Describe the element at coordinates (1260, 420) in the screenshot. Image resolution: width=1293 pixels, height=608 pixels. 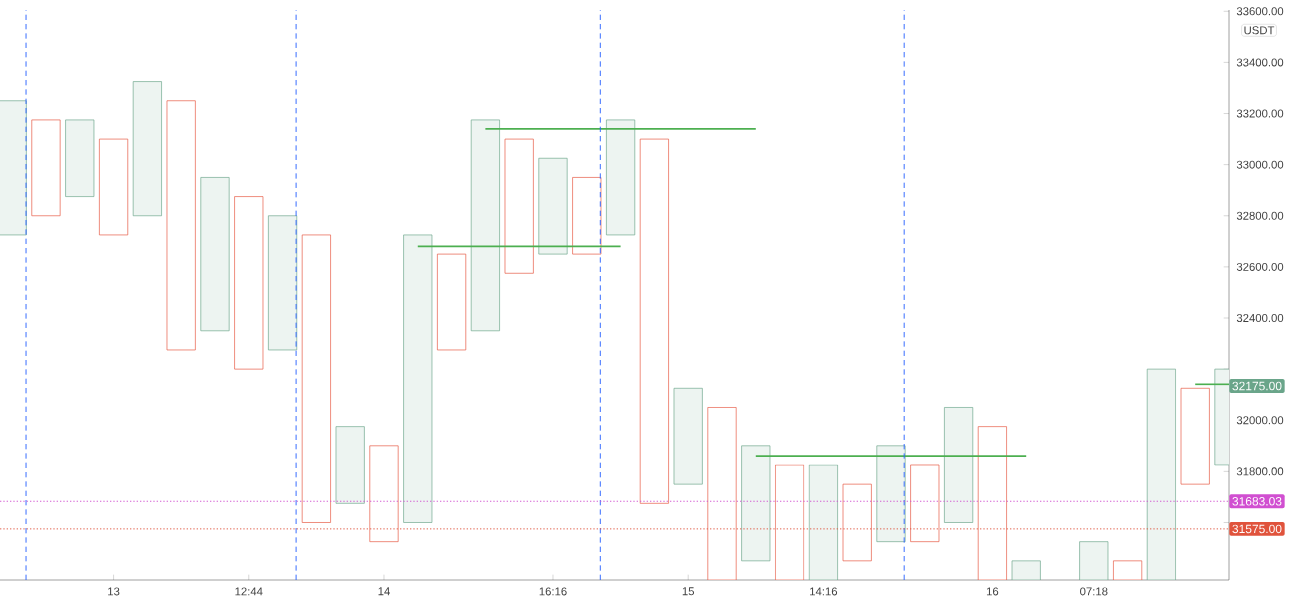
I see `y-tick-label: 32000.00` at that location.